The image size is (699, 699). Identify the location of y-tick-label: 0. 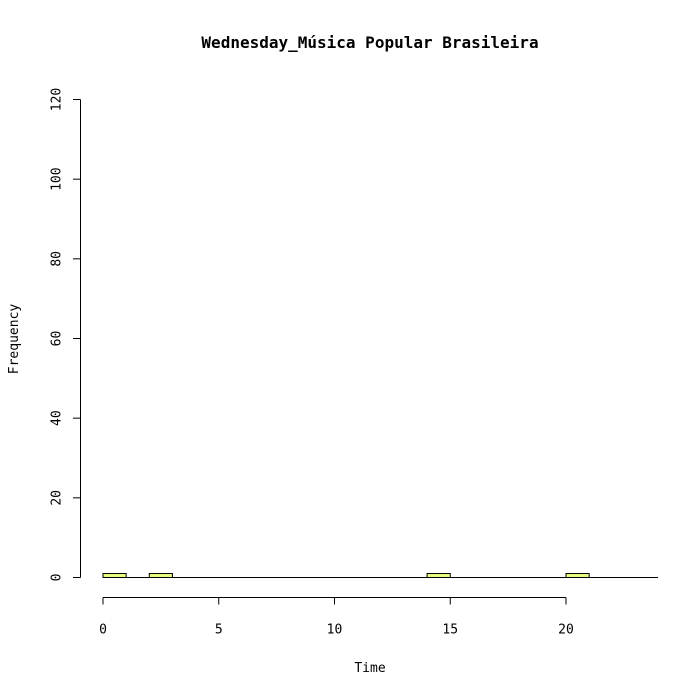
(57, 578).